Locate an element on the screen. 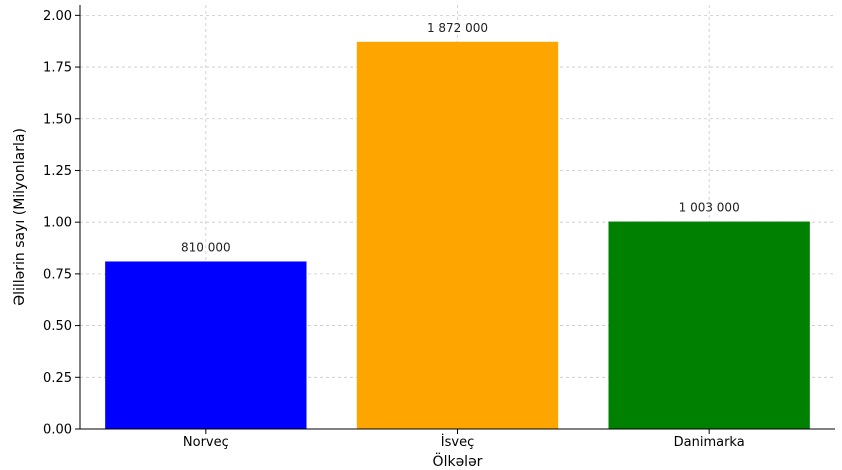 Image resolution: width=842 pixels, height=470 pixels. bar-value-label: 1 872 000 is located at coordinates (457, 28).